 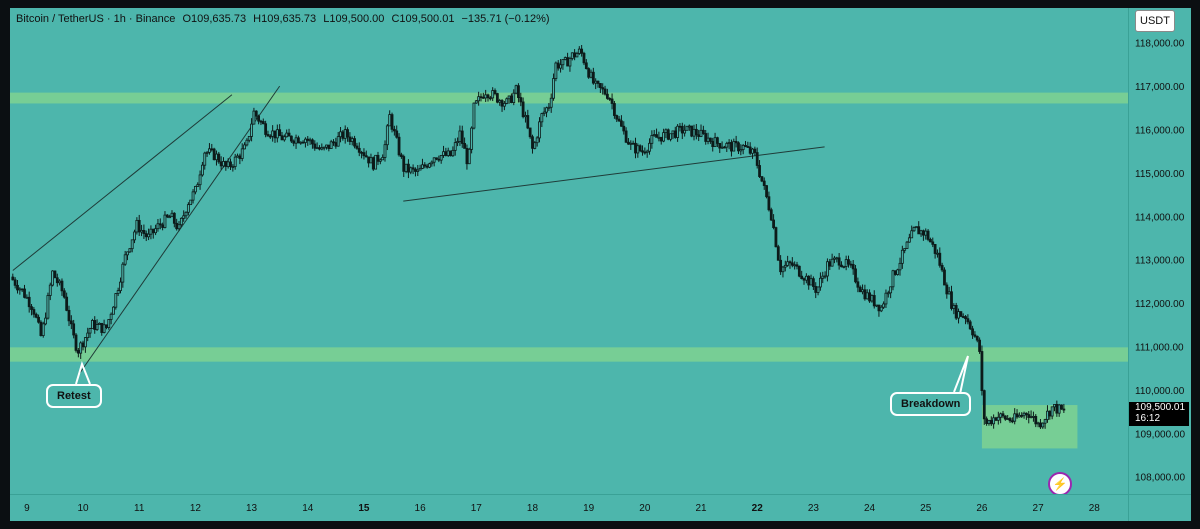 I want to click on y-tick-label: 116,000.00, so click(x=1160, y=131).